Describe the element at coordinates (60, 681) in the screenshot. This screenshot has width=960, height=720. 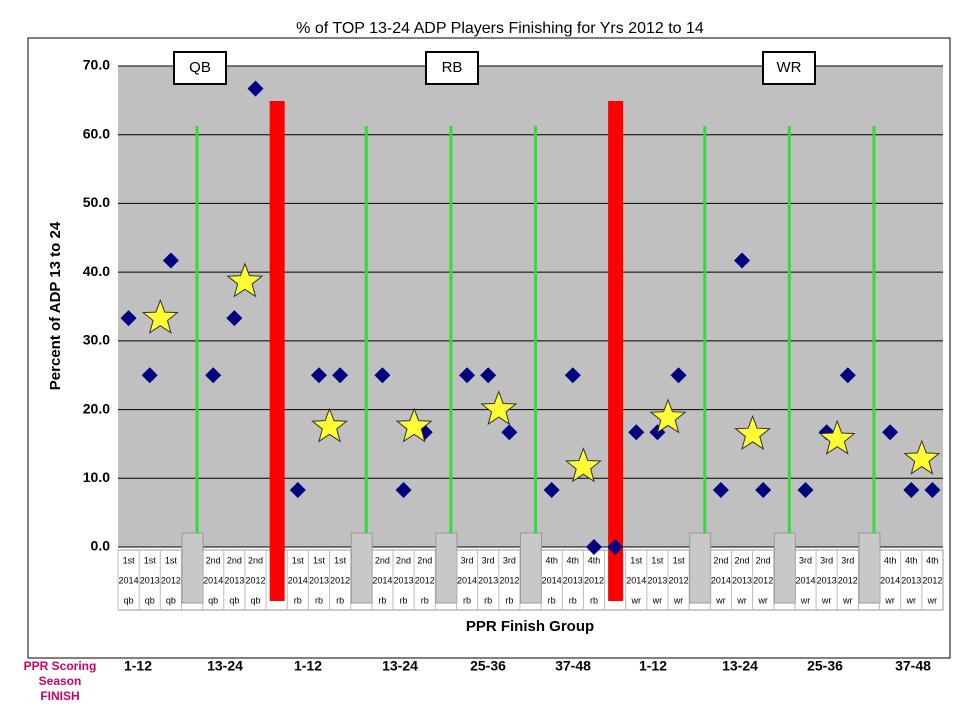
I see `side-note-text: PPR Scoring Season FINISH` at that location.